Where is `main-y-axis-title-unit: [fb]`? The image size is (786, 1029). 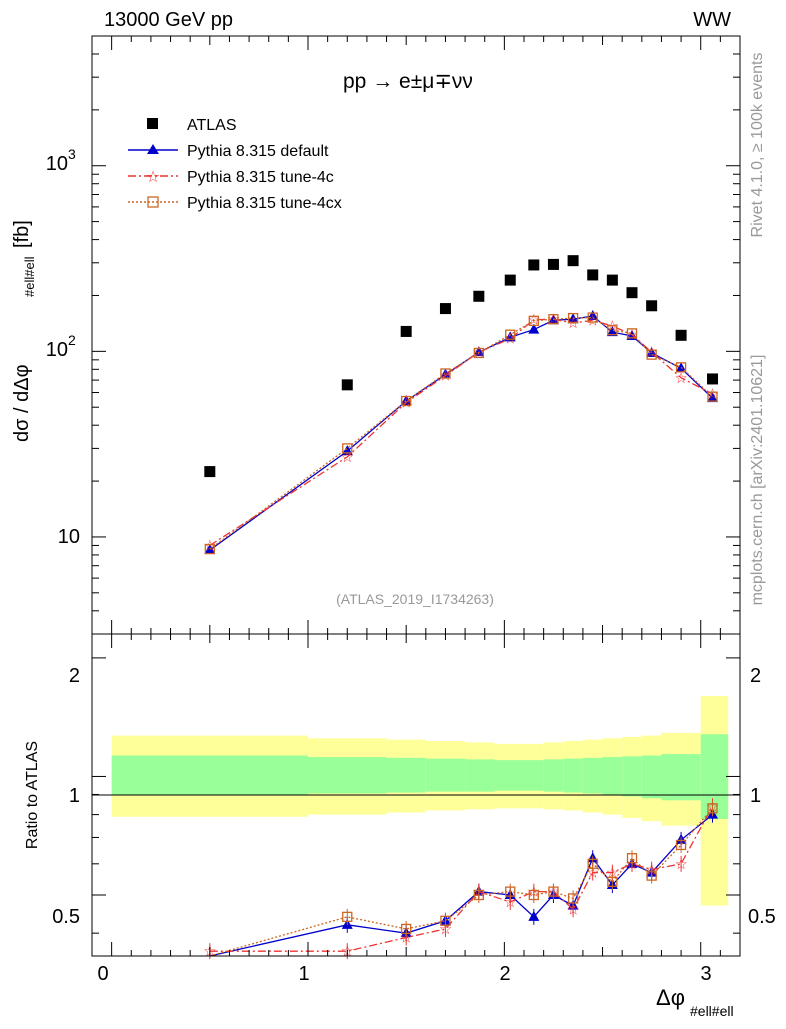
main-y-axis-title-unit: [fb] is located at coordinates (22, 234).